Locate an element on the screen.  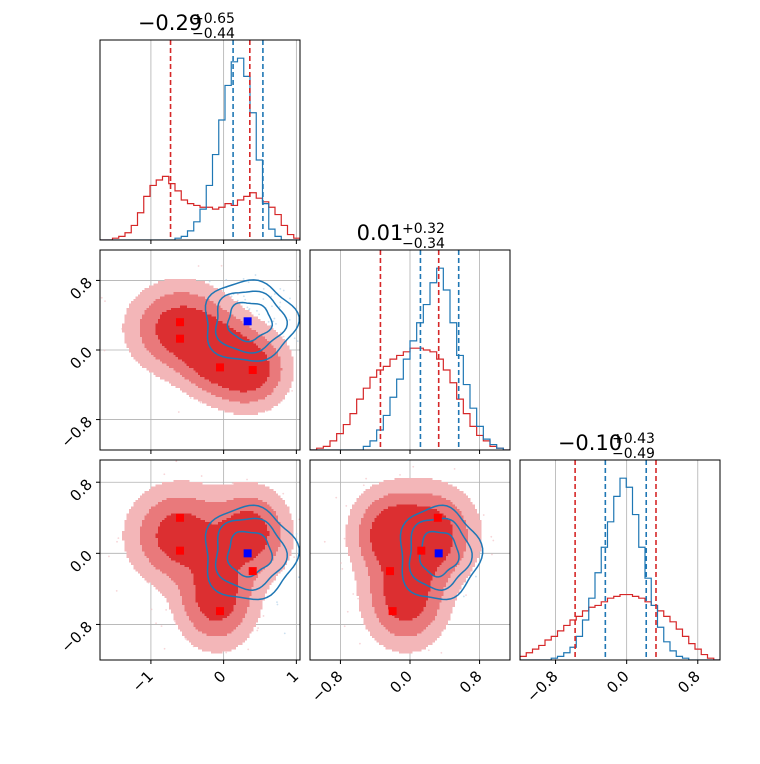
panel-1-0: −0.80.00.8 is located at coordinates (185, 355).